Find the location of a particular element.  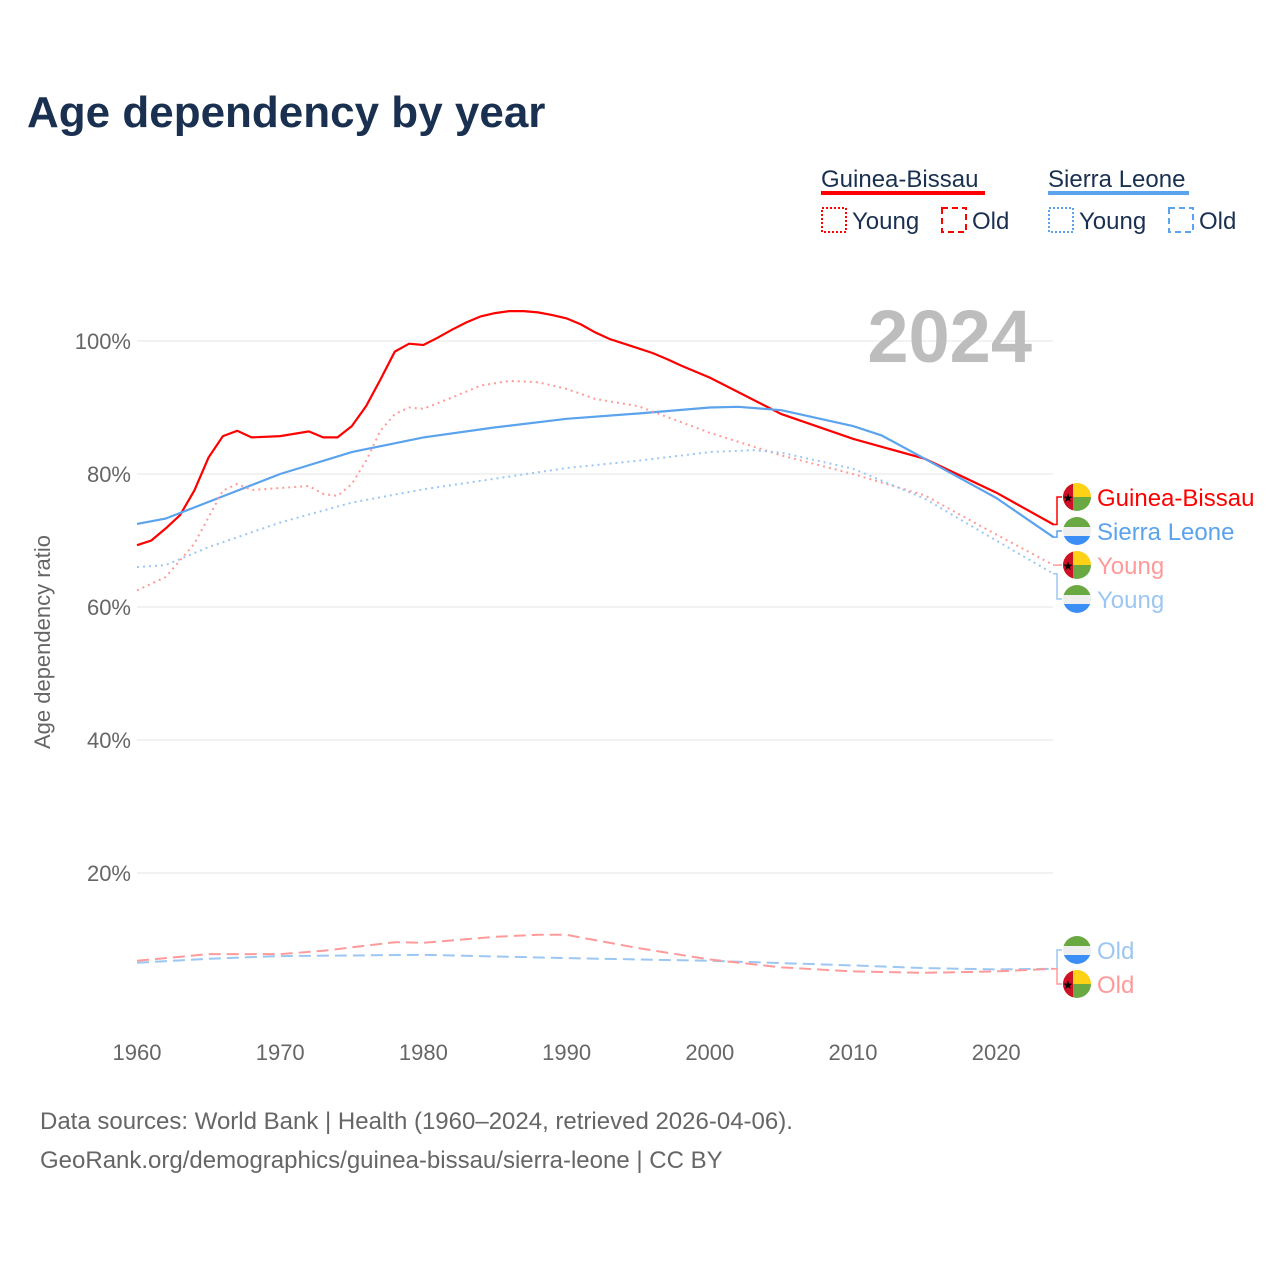

y-axis-label: Age dependency ratio is located at coordinates (42, 642).